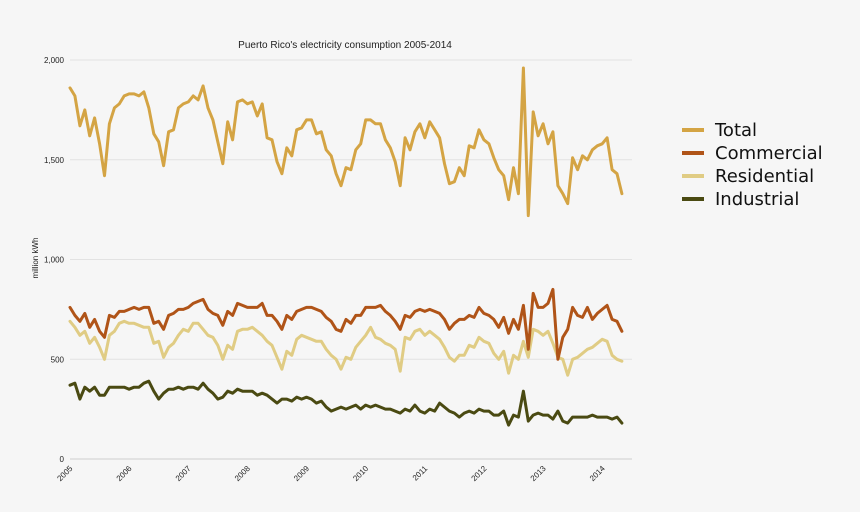 The image size is (860, 512). I want to click on x-tick-label: 2007, so click(183, 473).